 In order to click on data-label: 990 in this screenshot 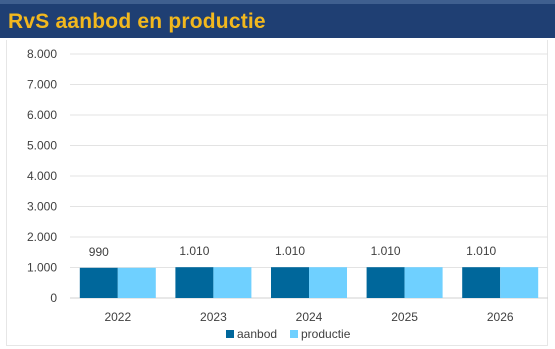, I will do `click(99, 252)`.